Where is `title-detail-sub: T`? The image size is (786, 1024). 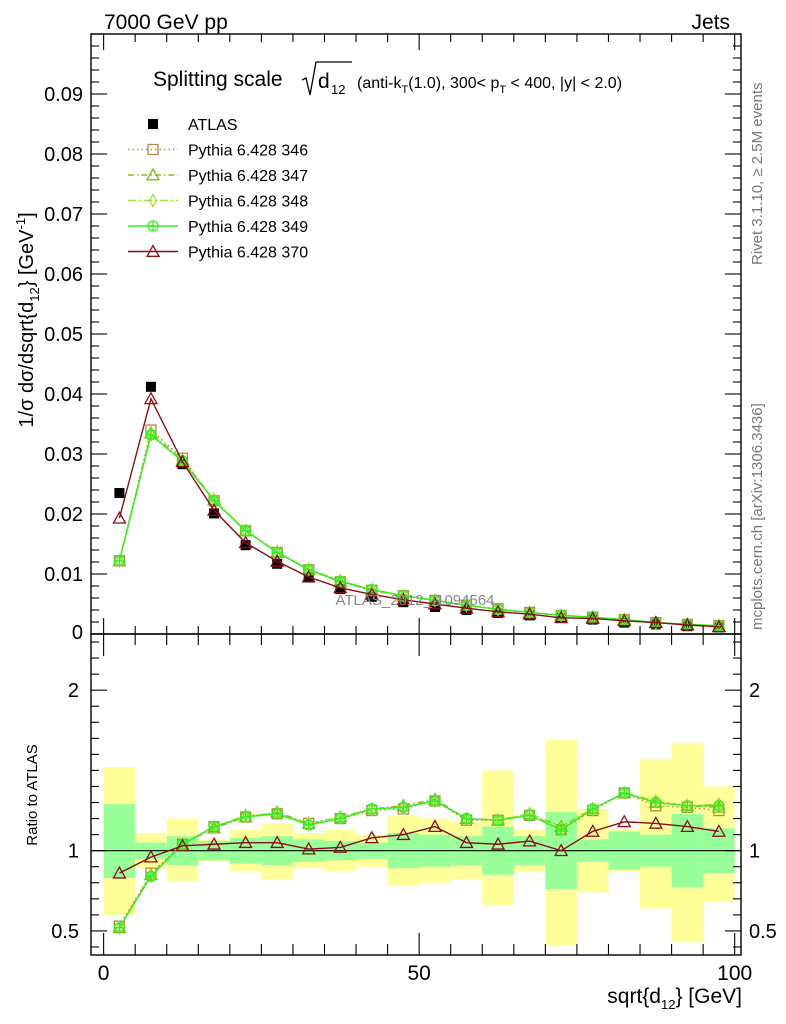
title-detail-sub: T is located at coordinates (404, 90).